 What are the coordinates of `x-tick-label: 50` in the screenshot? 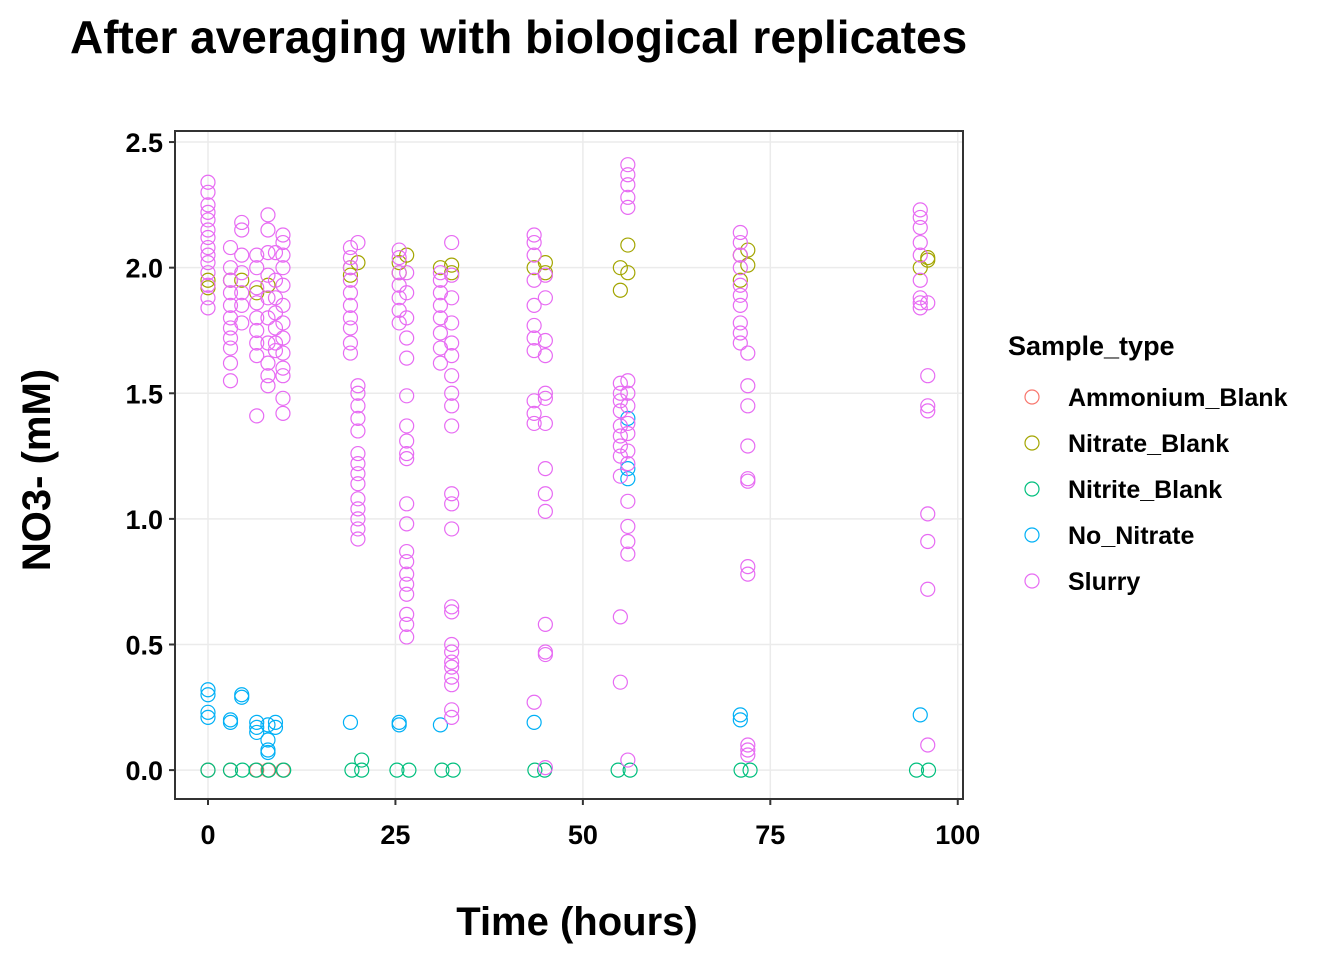 It's located at (583, 835).